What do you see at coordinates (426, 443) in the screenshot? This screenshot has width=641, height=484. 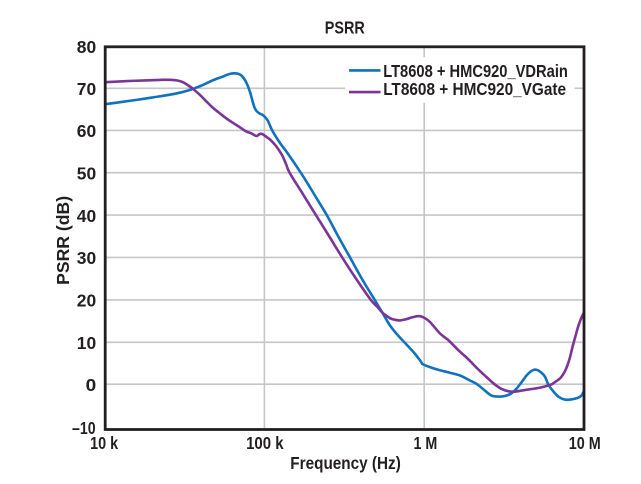 I see `svg-text: 1 M` at bounding box center [426, 443].